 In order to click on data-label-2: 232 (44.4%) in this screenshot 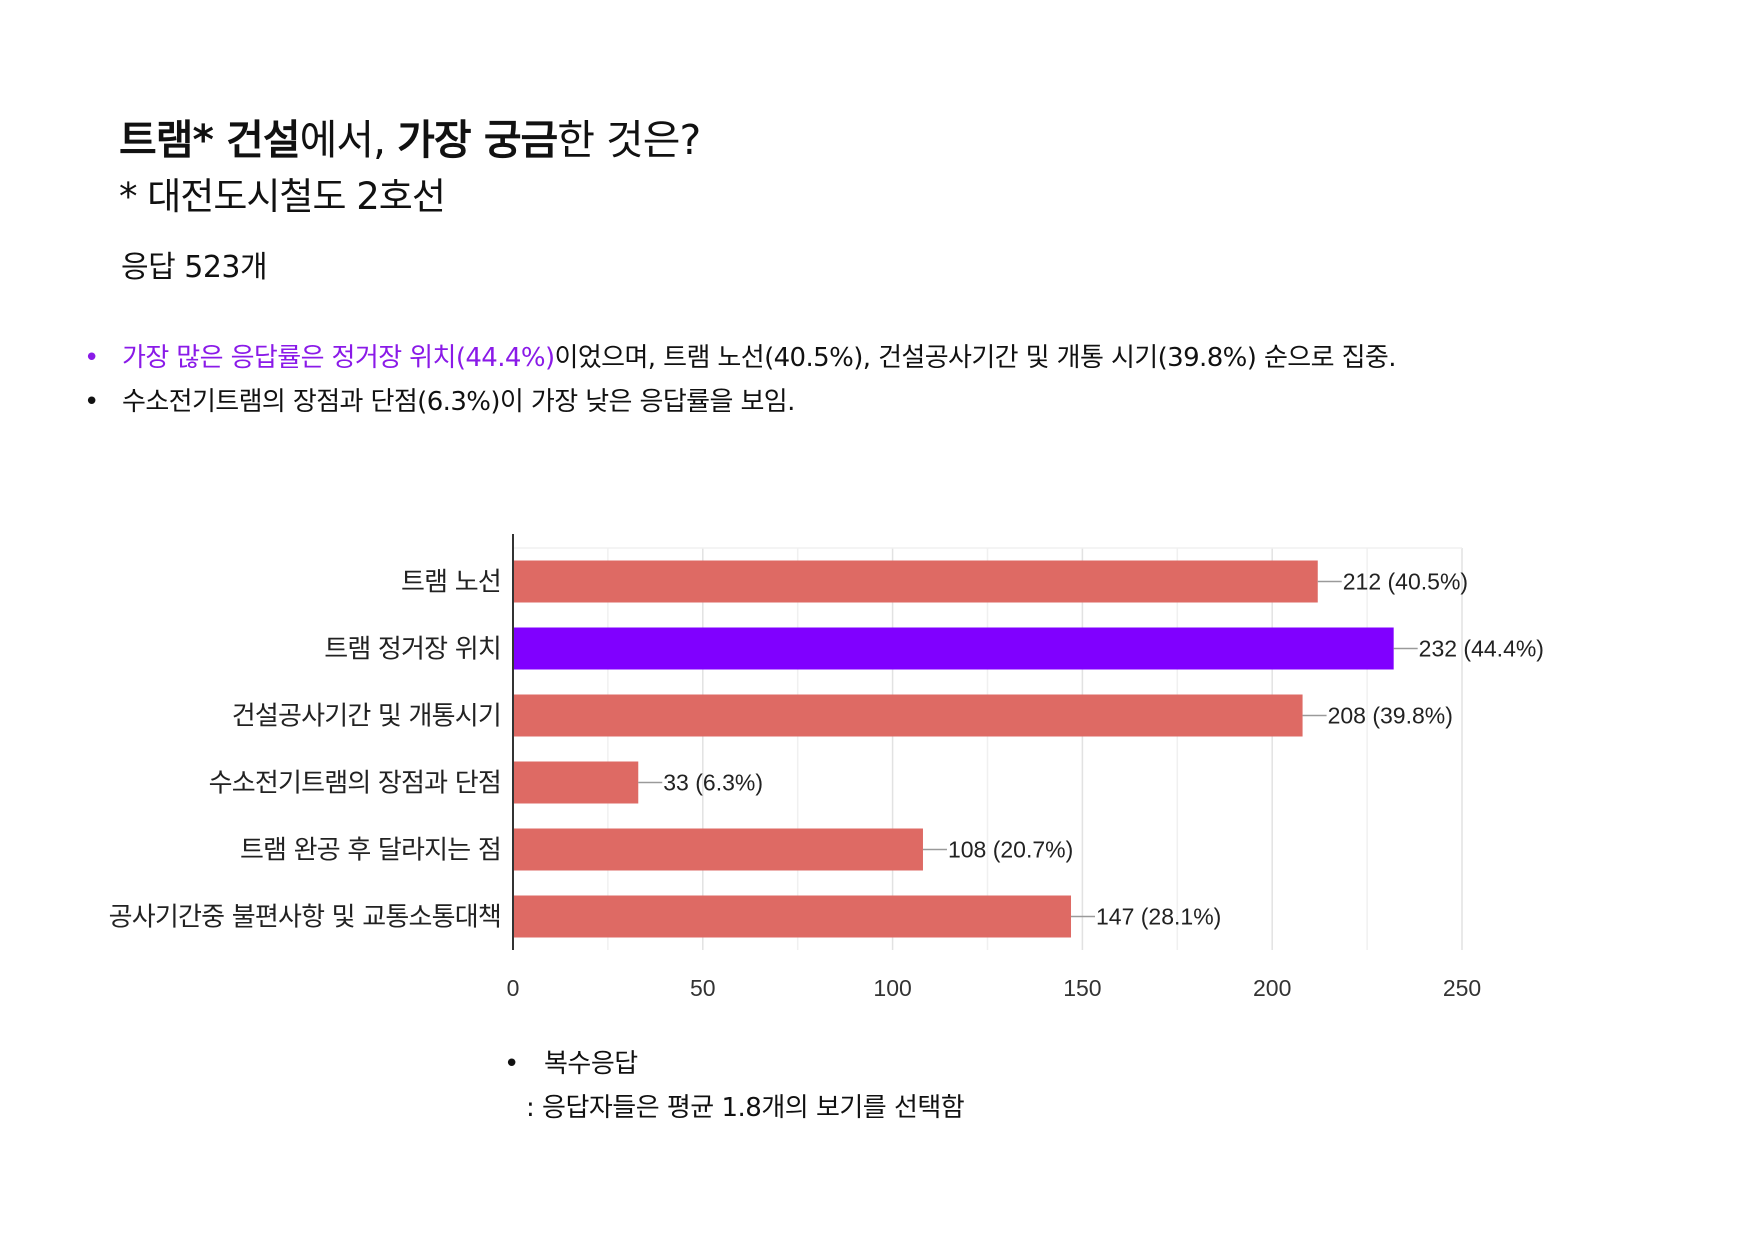, I will do `click(1481, 649)`.